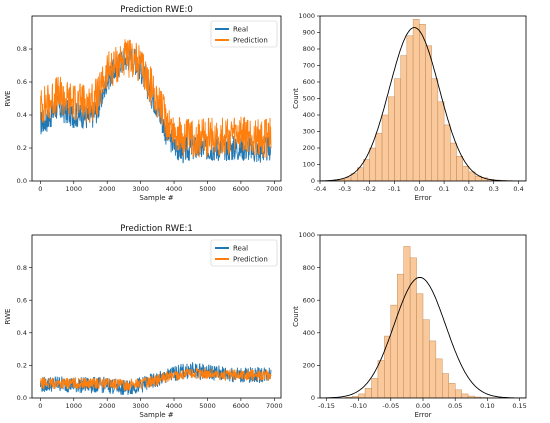  Describe the element at coordinates (156, 10) in the screenshot. I see `chart-title: Prediction RWE:0` at that location.